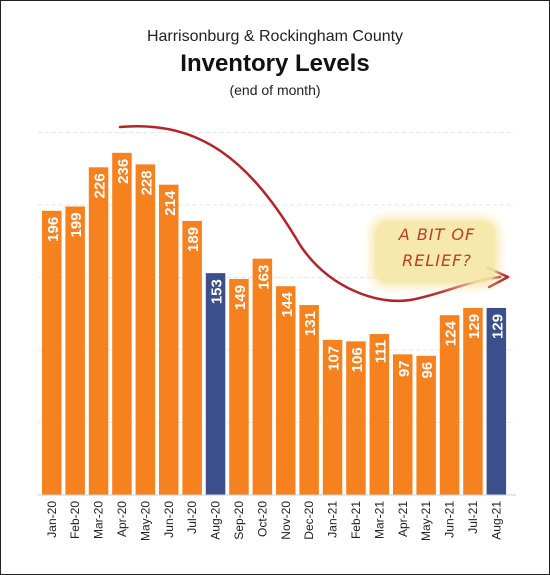 This screenshot has height=575, width=550. What do you see at coordinates (437, 260) in the screenshot?
I see `annotation-line-2: RELIEF?` at bounding box center [437, 260].